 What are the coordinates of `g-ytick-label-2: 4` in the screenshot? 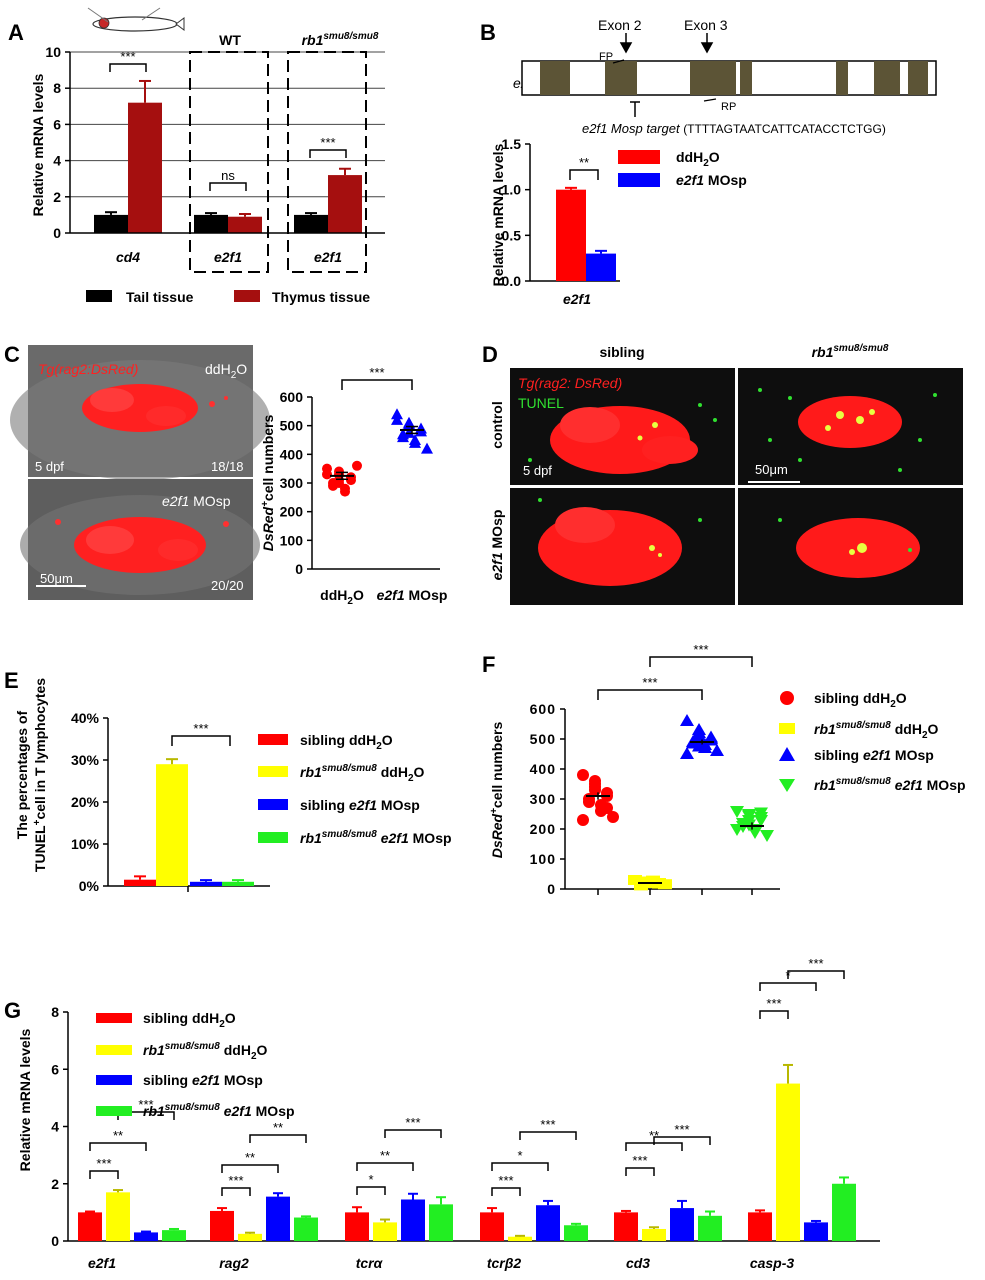 It's located at (55, 1127).